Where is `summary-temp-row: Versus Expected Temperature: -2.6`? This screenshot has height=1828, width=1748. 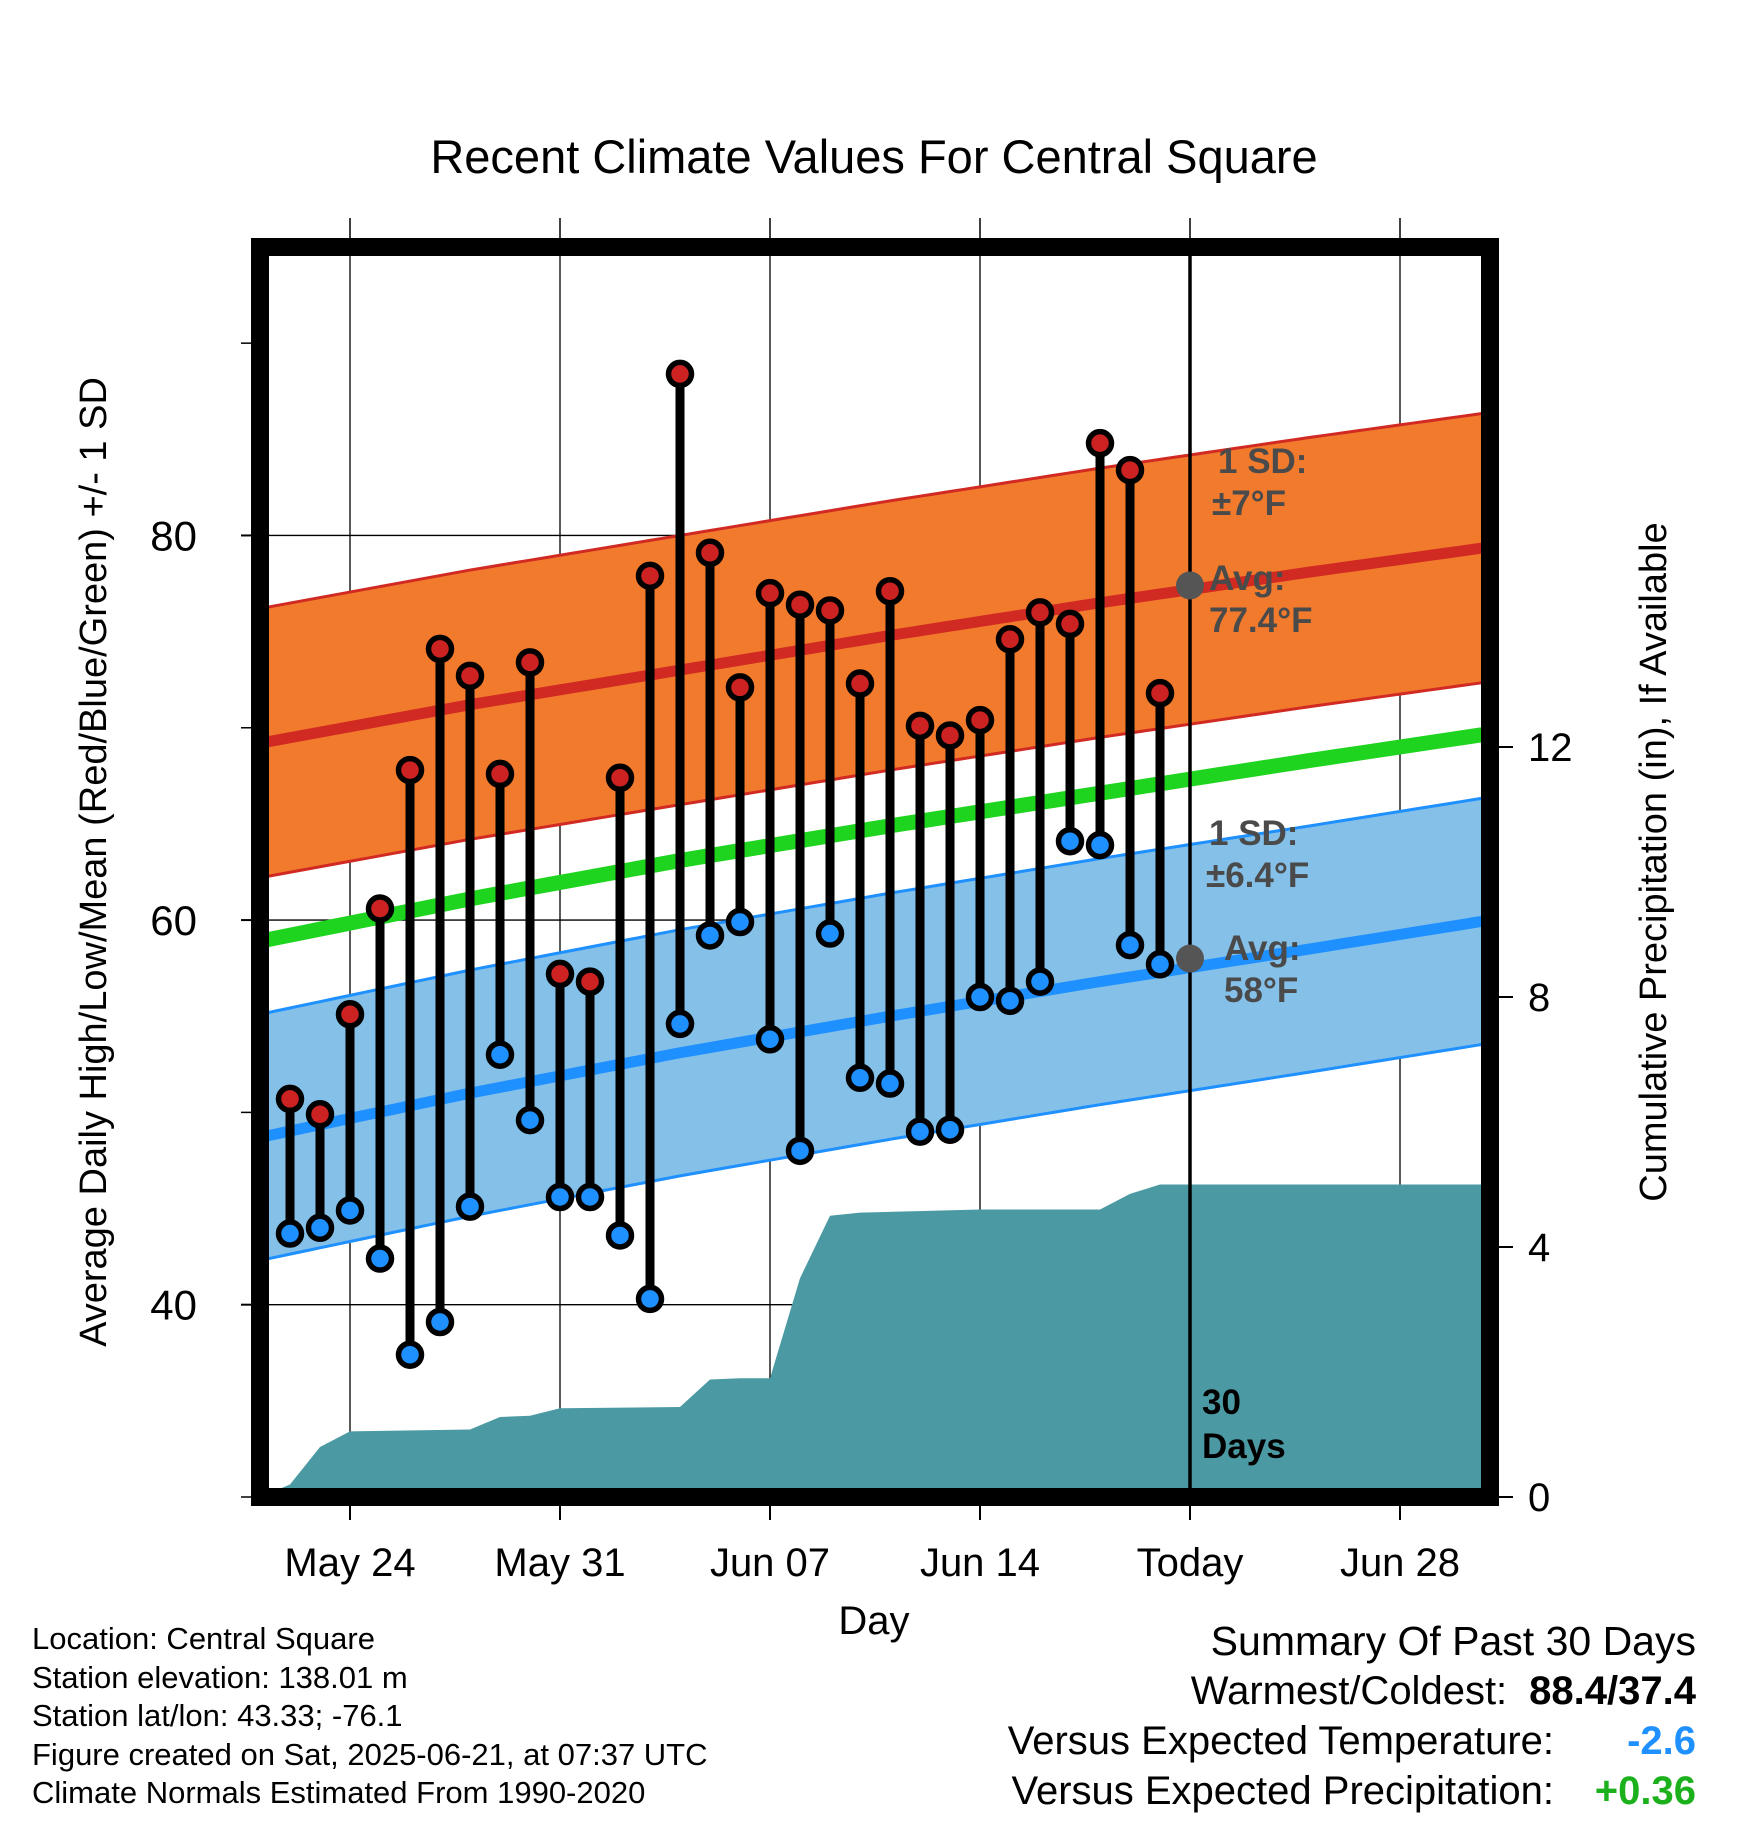 summary-temp-row: Versus Expected Temperature: -2.6 is located at coordinates (1352, 1741).